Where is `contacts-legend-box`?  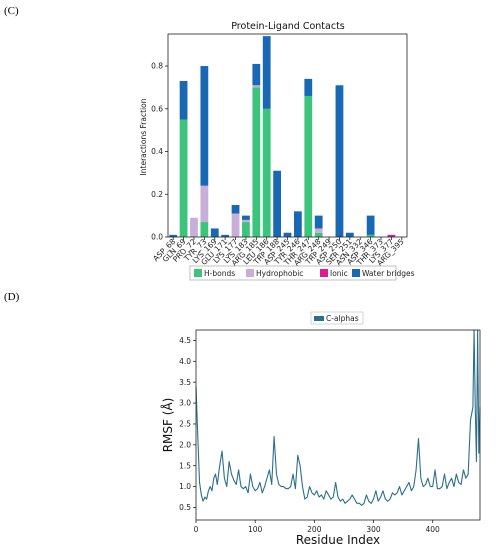 contacts-legend-box is located at coordinates (293, 273).